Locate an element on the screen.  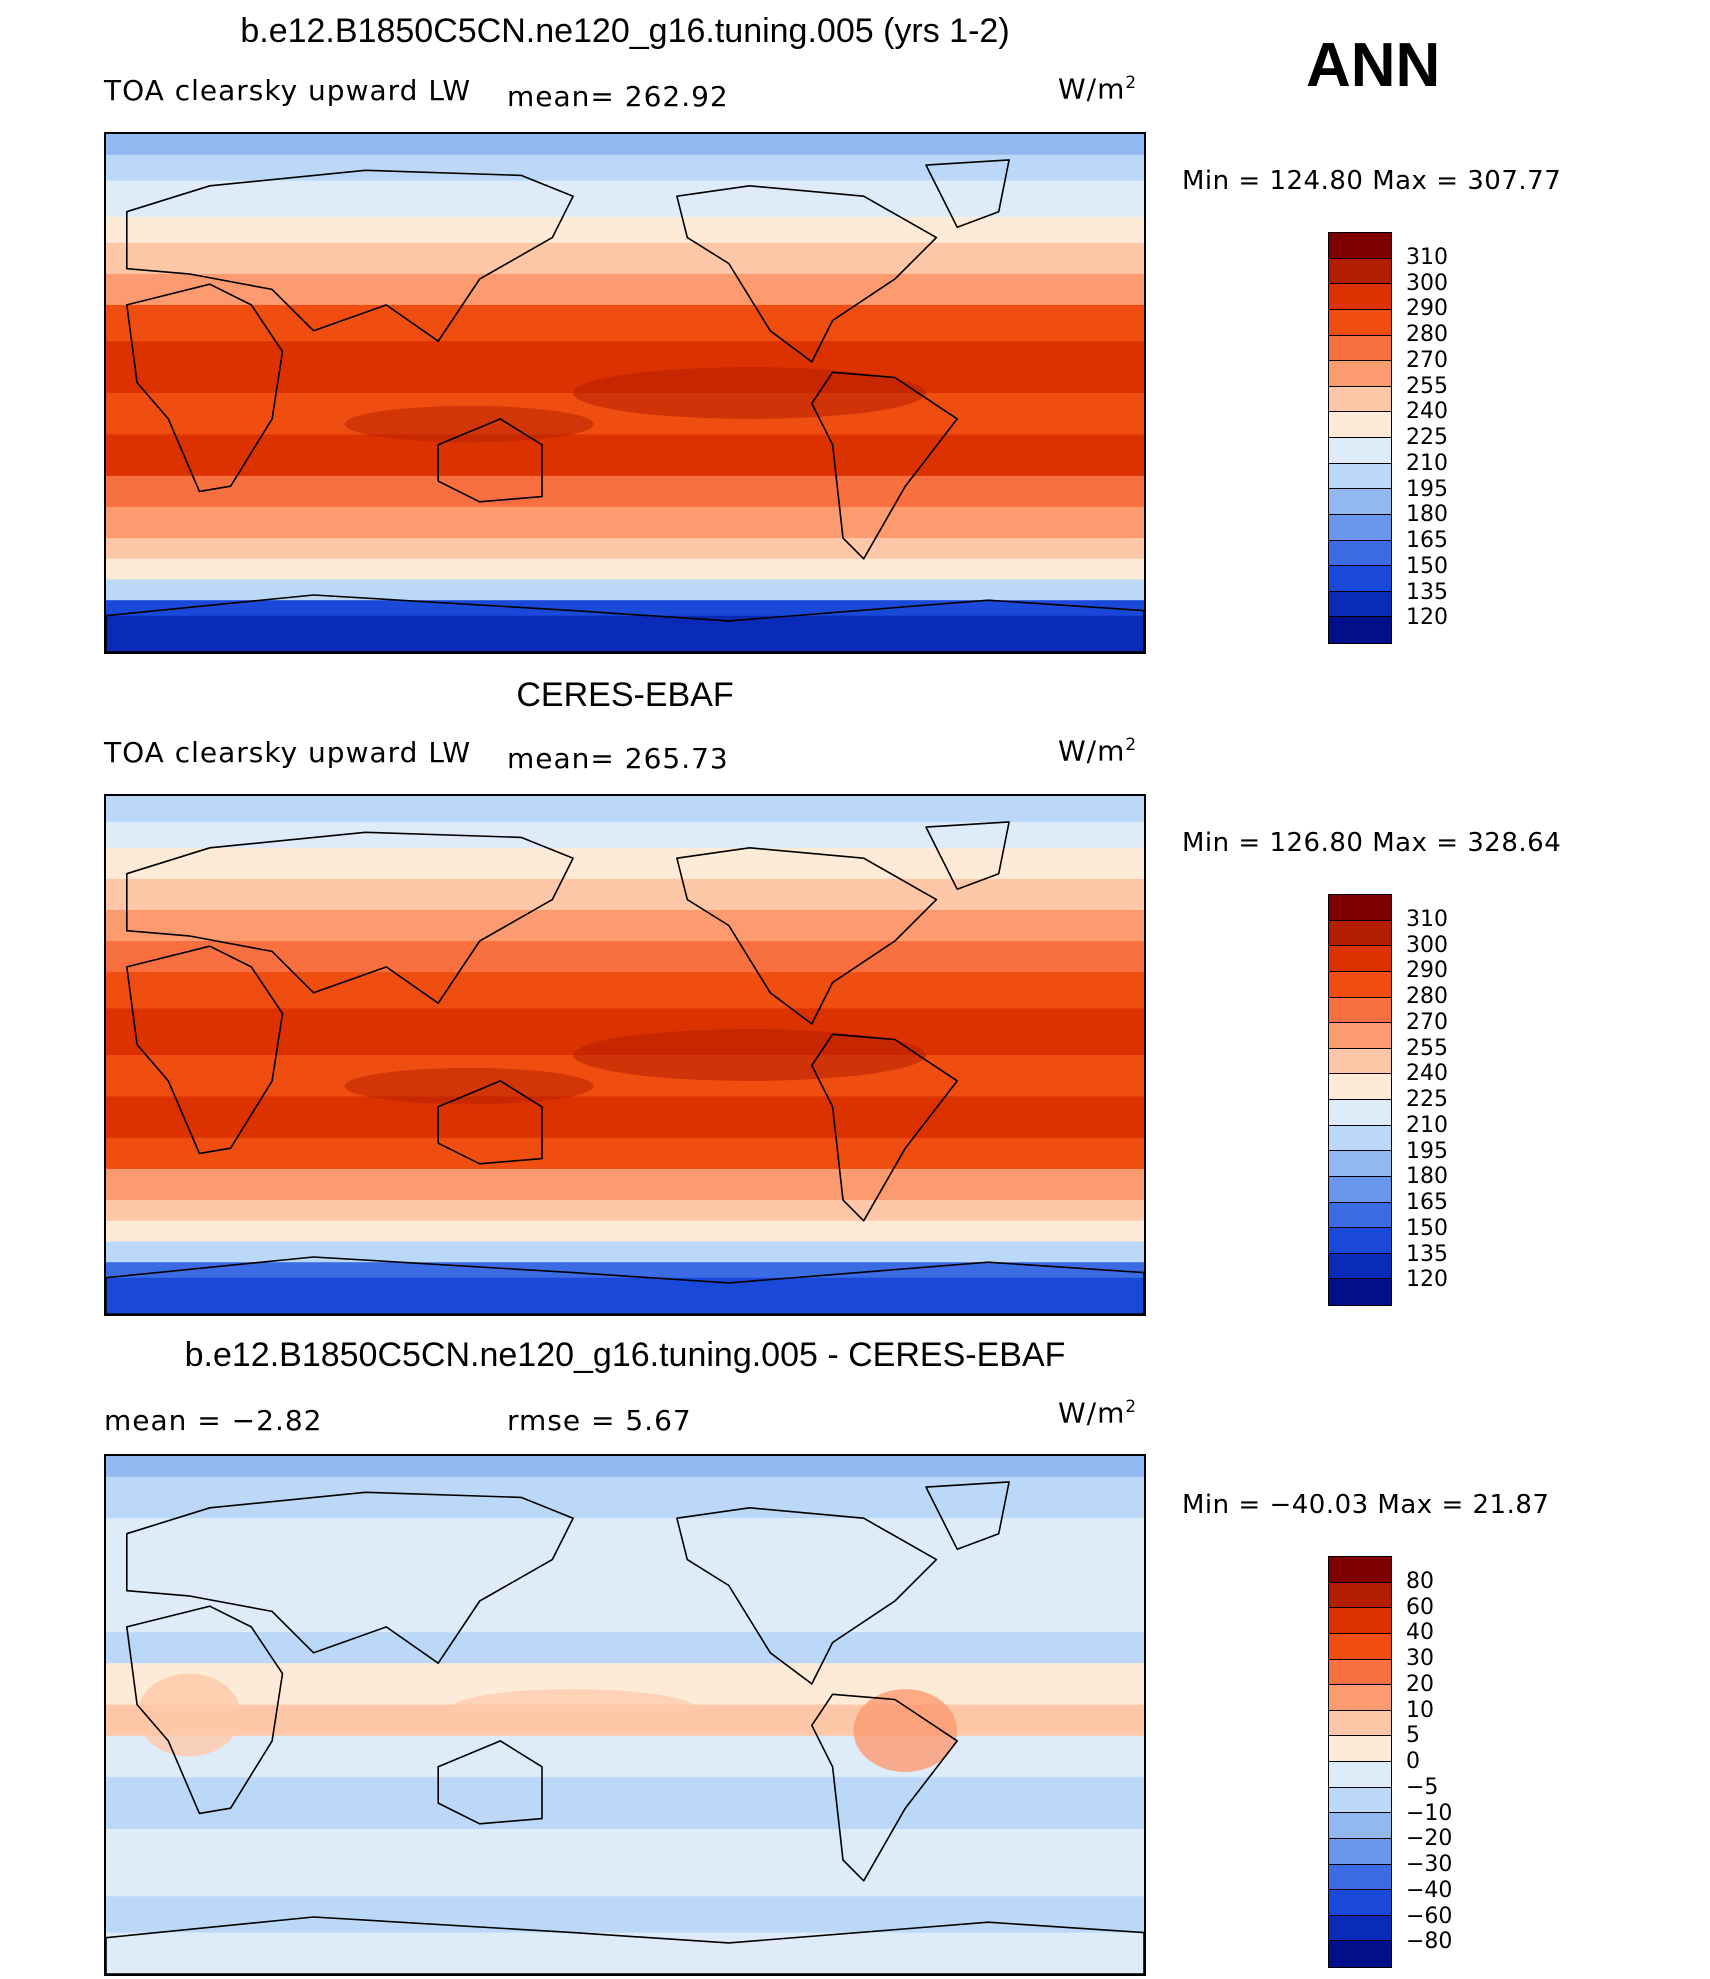
colorbar-tick-label: 30 is located at coordinates (1420, 1658).